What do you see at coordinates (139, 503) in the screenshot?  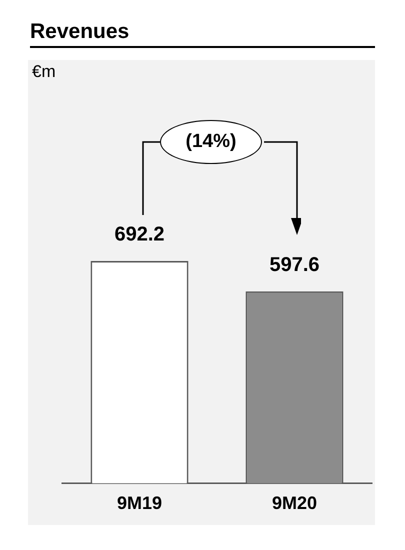 I see `x-tick-label: 9M19` at bounding box center [139, 503].